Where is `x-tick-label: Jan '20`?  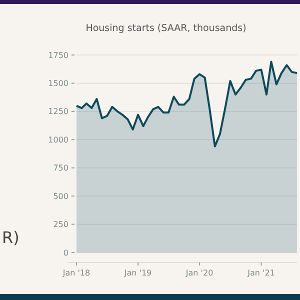 x-tick-label: Jan '20 is located at coordinates (199, 273).